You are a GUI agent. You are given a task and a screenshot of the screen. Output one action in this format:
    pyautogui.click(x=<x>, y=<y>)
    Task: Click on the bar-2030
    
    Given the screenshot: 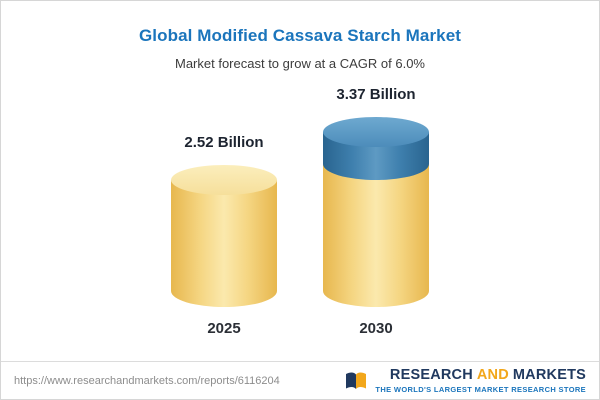 What is the action you would take?
    pyautogui.click(x=376, y=212)
    